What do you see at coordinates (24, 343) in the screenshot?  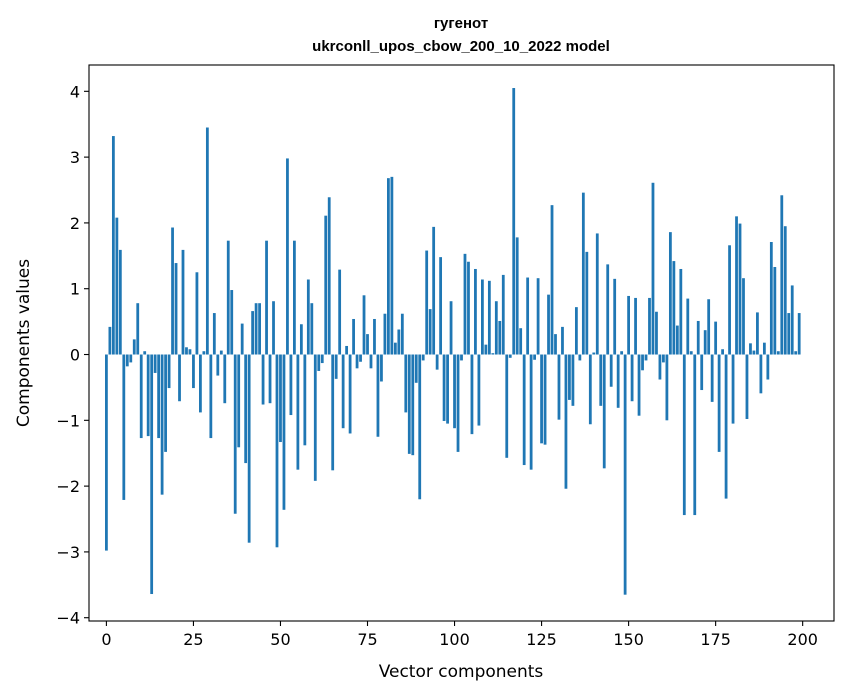 I see `y-axis-label: Components values` at bounding box center [24, 343].